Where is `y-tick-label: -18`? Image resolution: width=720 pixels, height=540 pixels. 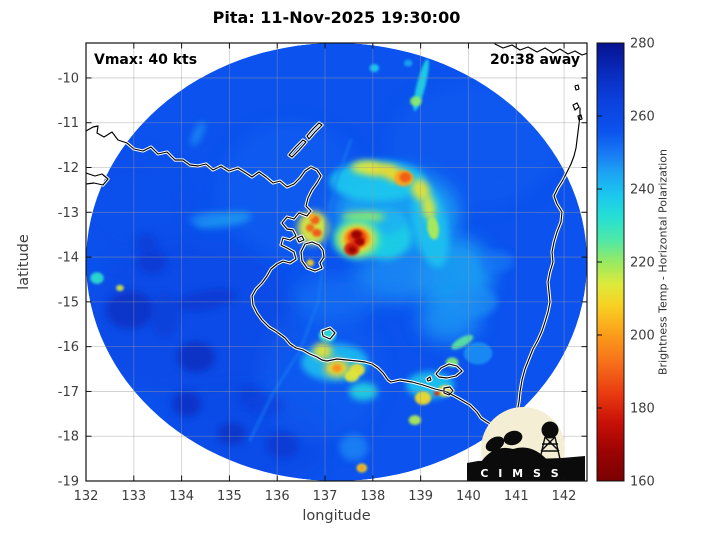 y-tick-label: -18 is located at coordinates (68, 437).